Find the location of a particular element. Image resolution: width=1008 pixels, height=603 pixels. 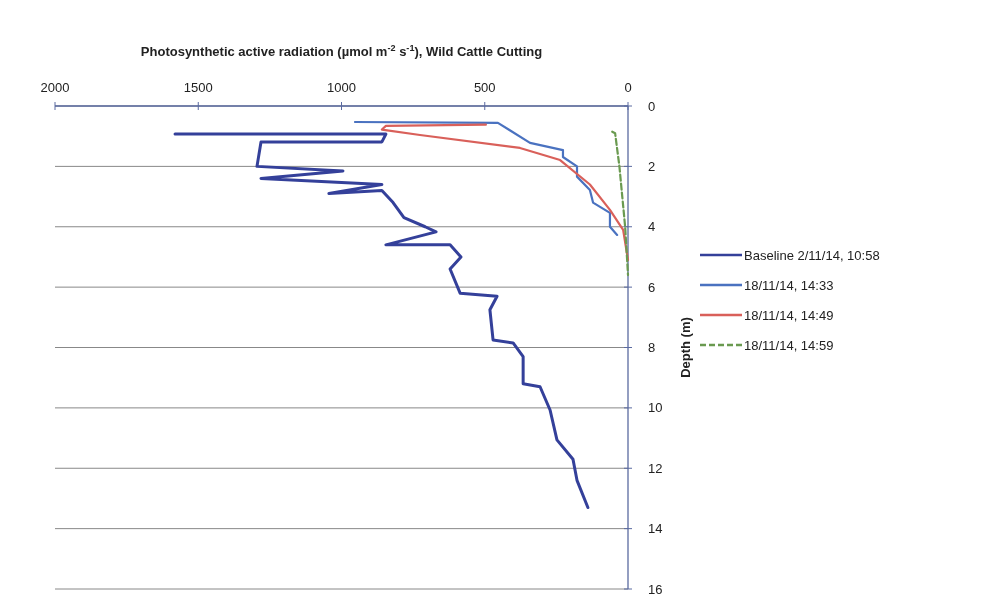

y-tick-label: 12 is located at coordinates (655, 468).